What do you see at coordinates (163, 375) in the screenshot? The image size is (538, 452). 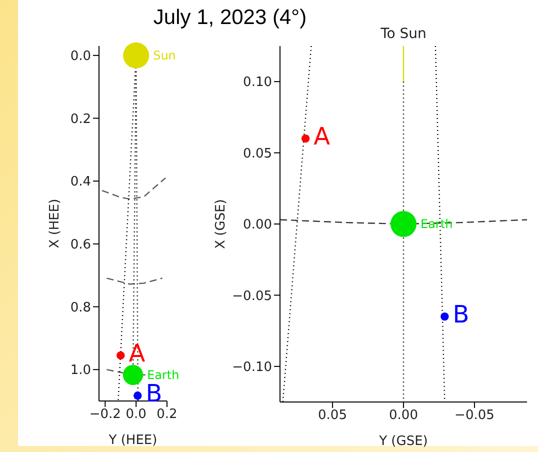 I see `series-label: Earth` at bounding box center [163, 375].